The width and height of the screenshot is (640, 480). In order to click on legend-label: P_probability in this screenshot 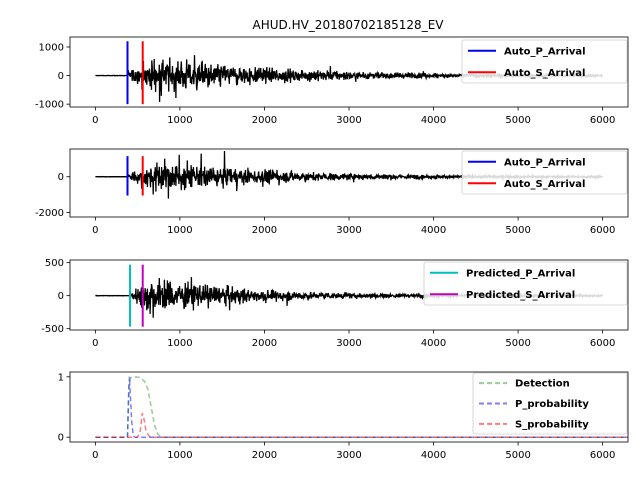, I will do `click(552, 404)`.